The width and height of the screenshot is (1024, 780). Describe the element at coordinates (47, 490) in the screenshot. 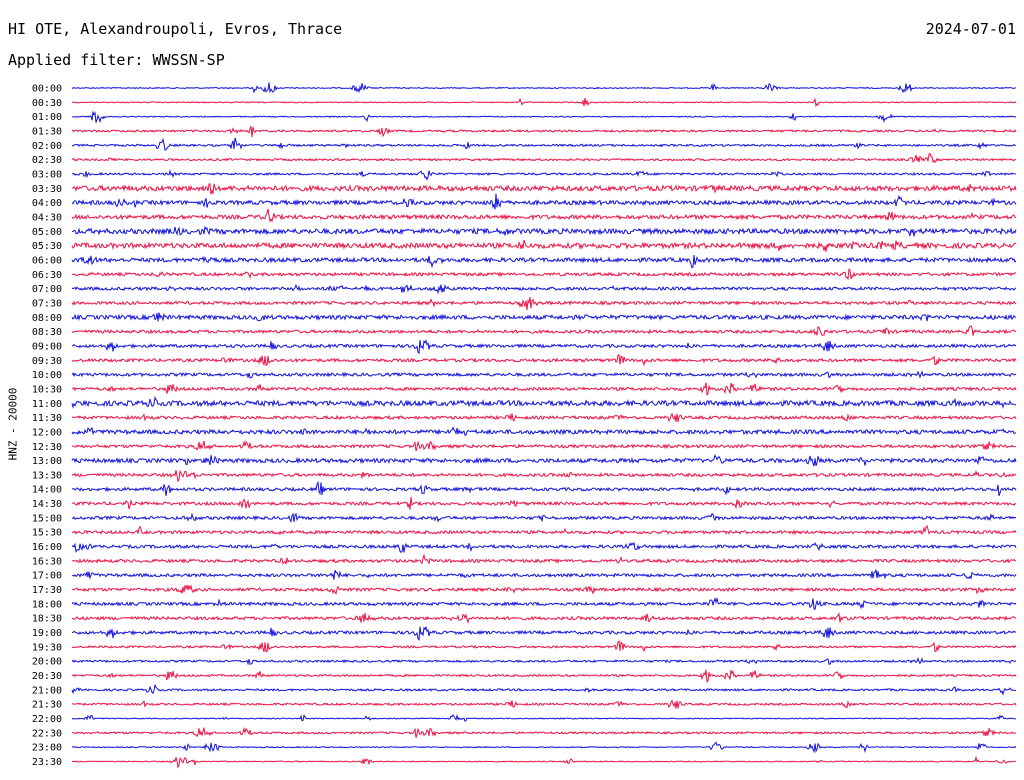

I see `tick-label: 14:00` at that location.